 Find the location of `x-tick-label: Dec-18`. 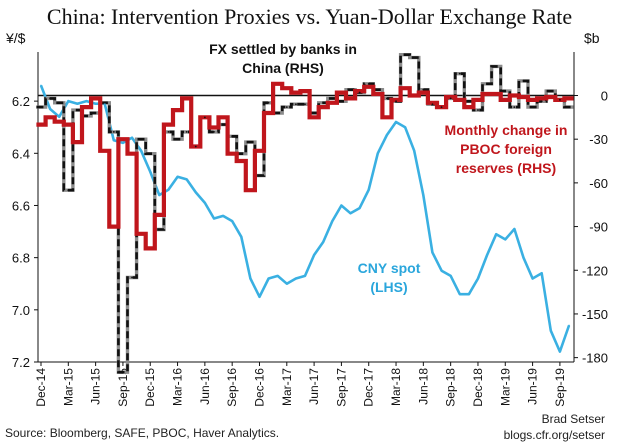

x-tick-label: Dec-18 is located at coordinates (478, 387).